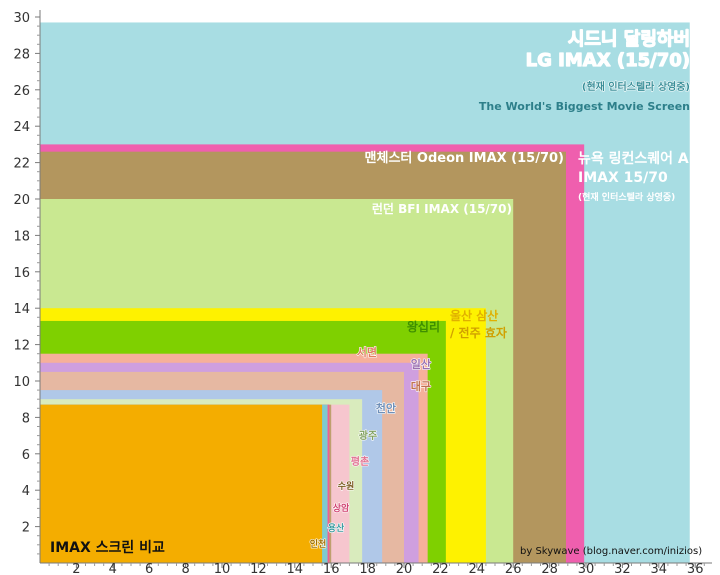 The width and height of the screenshot is (720, 575). I want to click on x-tick-label: 34, so click(659, 568).